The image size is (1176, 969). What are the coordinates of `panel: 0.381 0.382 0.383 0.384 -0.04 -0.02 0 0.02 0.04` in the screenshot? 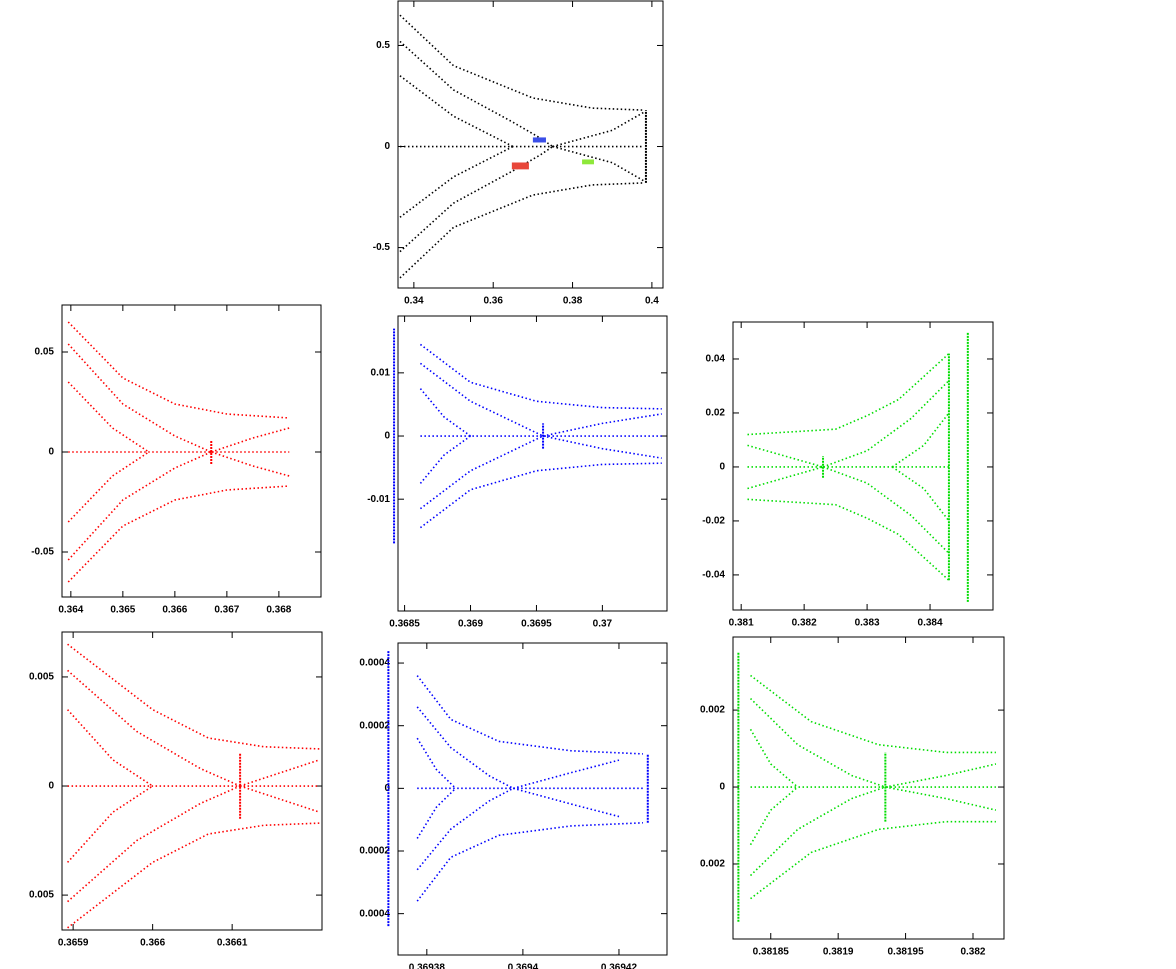 It's located at (848, 475).